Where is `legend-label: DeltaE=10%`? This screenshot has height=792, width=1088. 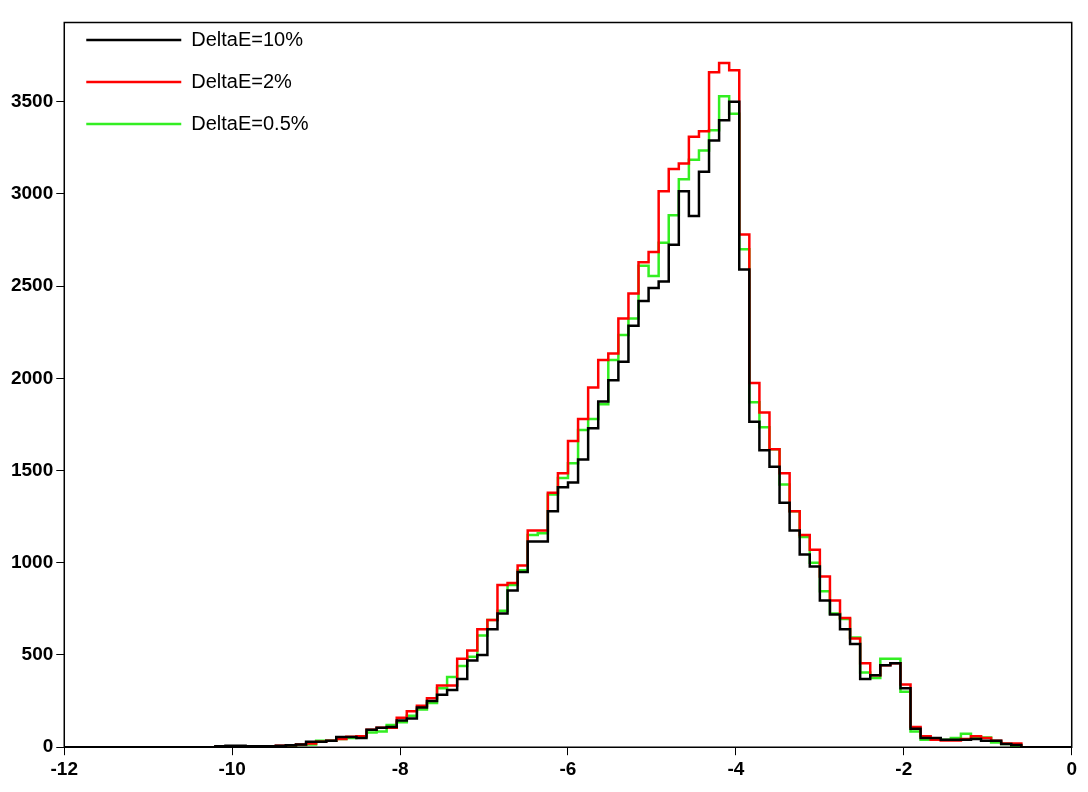 legend-label: DeltaE=10% is located at coordinates (247, 38).